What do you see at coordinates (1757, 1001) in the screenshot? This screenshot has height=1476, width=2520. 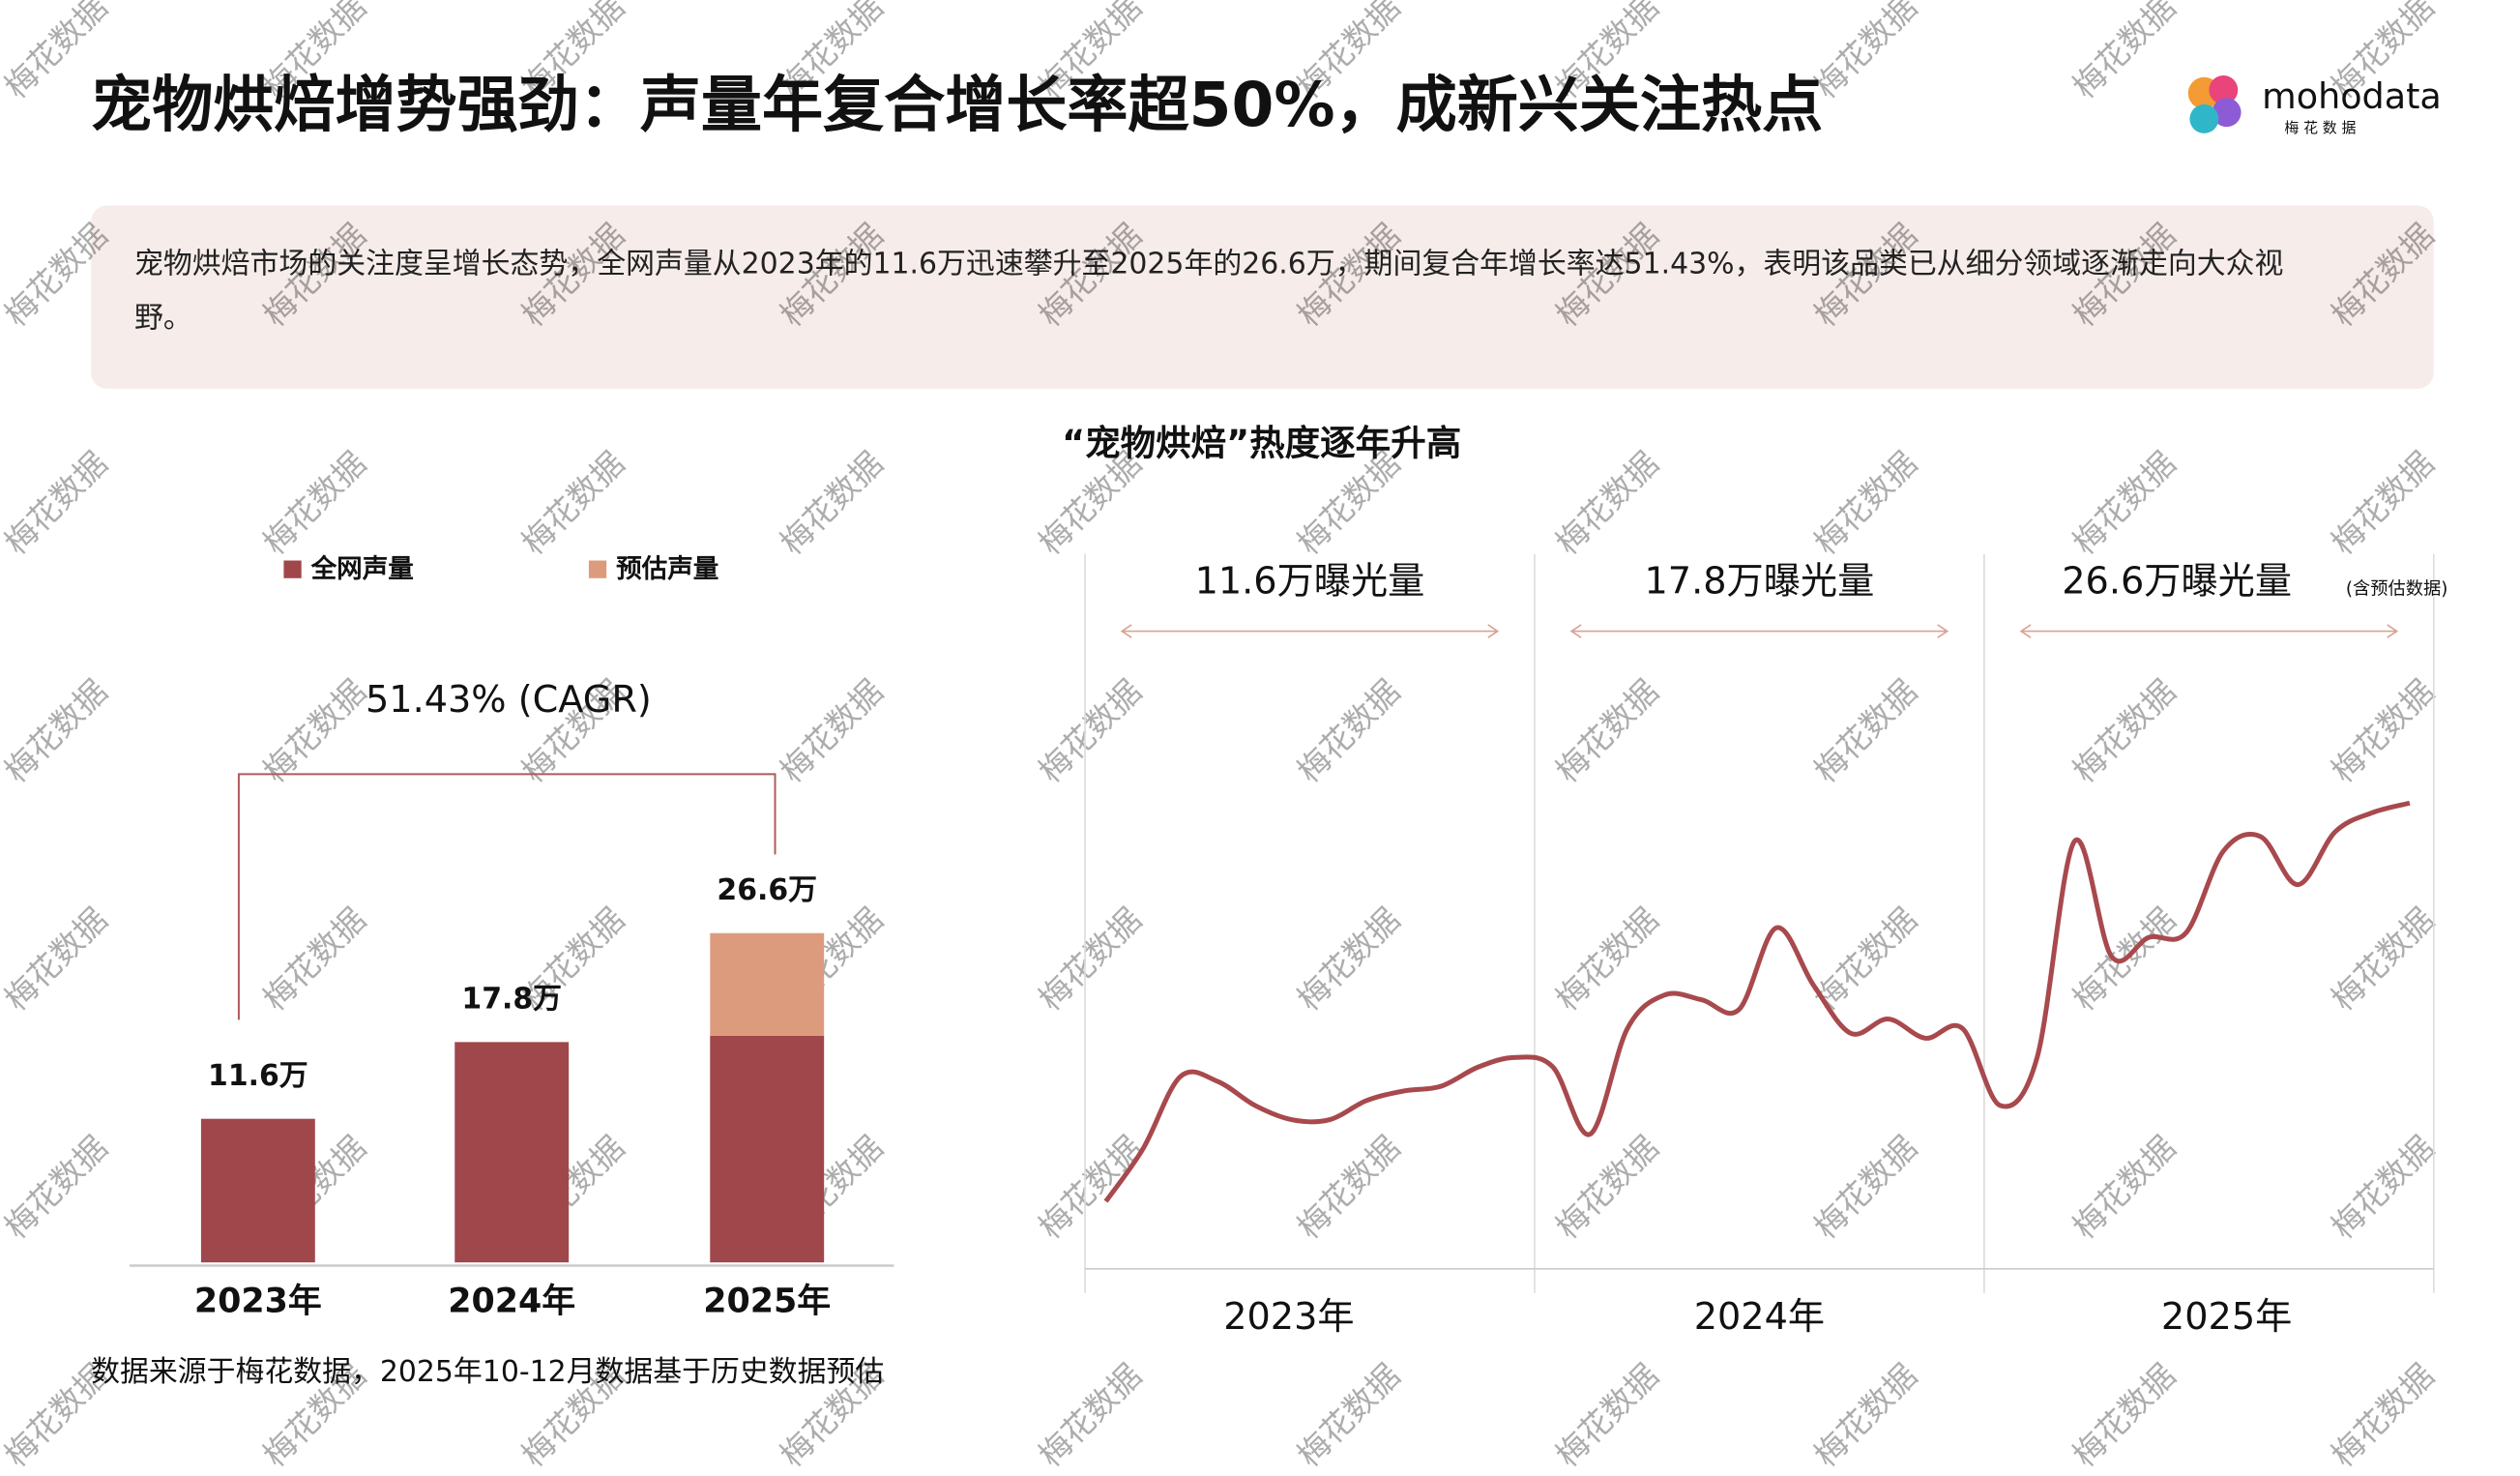 I see `trend-line` at bounding box center [1757, 1001].